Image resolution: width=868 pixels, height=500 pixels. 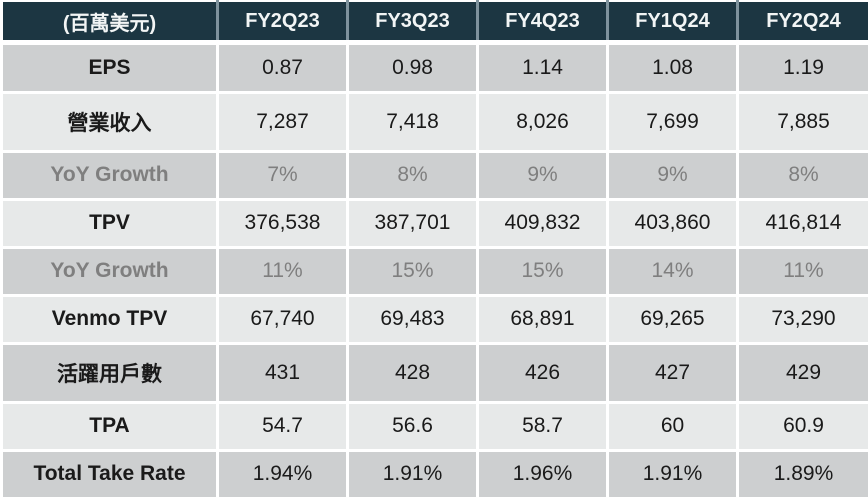 What do you see at coordinates (109, 426) in the screenshot?
I see `row-label: TPA` at bounding box center [109, 426].